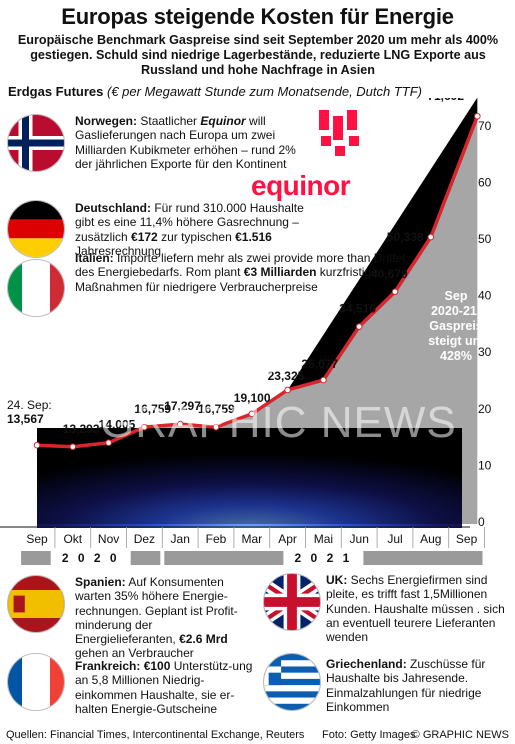 The width and height of the screenshot is (515, 744). I want to click on y-tick-label: 70, so click(485, 126).